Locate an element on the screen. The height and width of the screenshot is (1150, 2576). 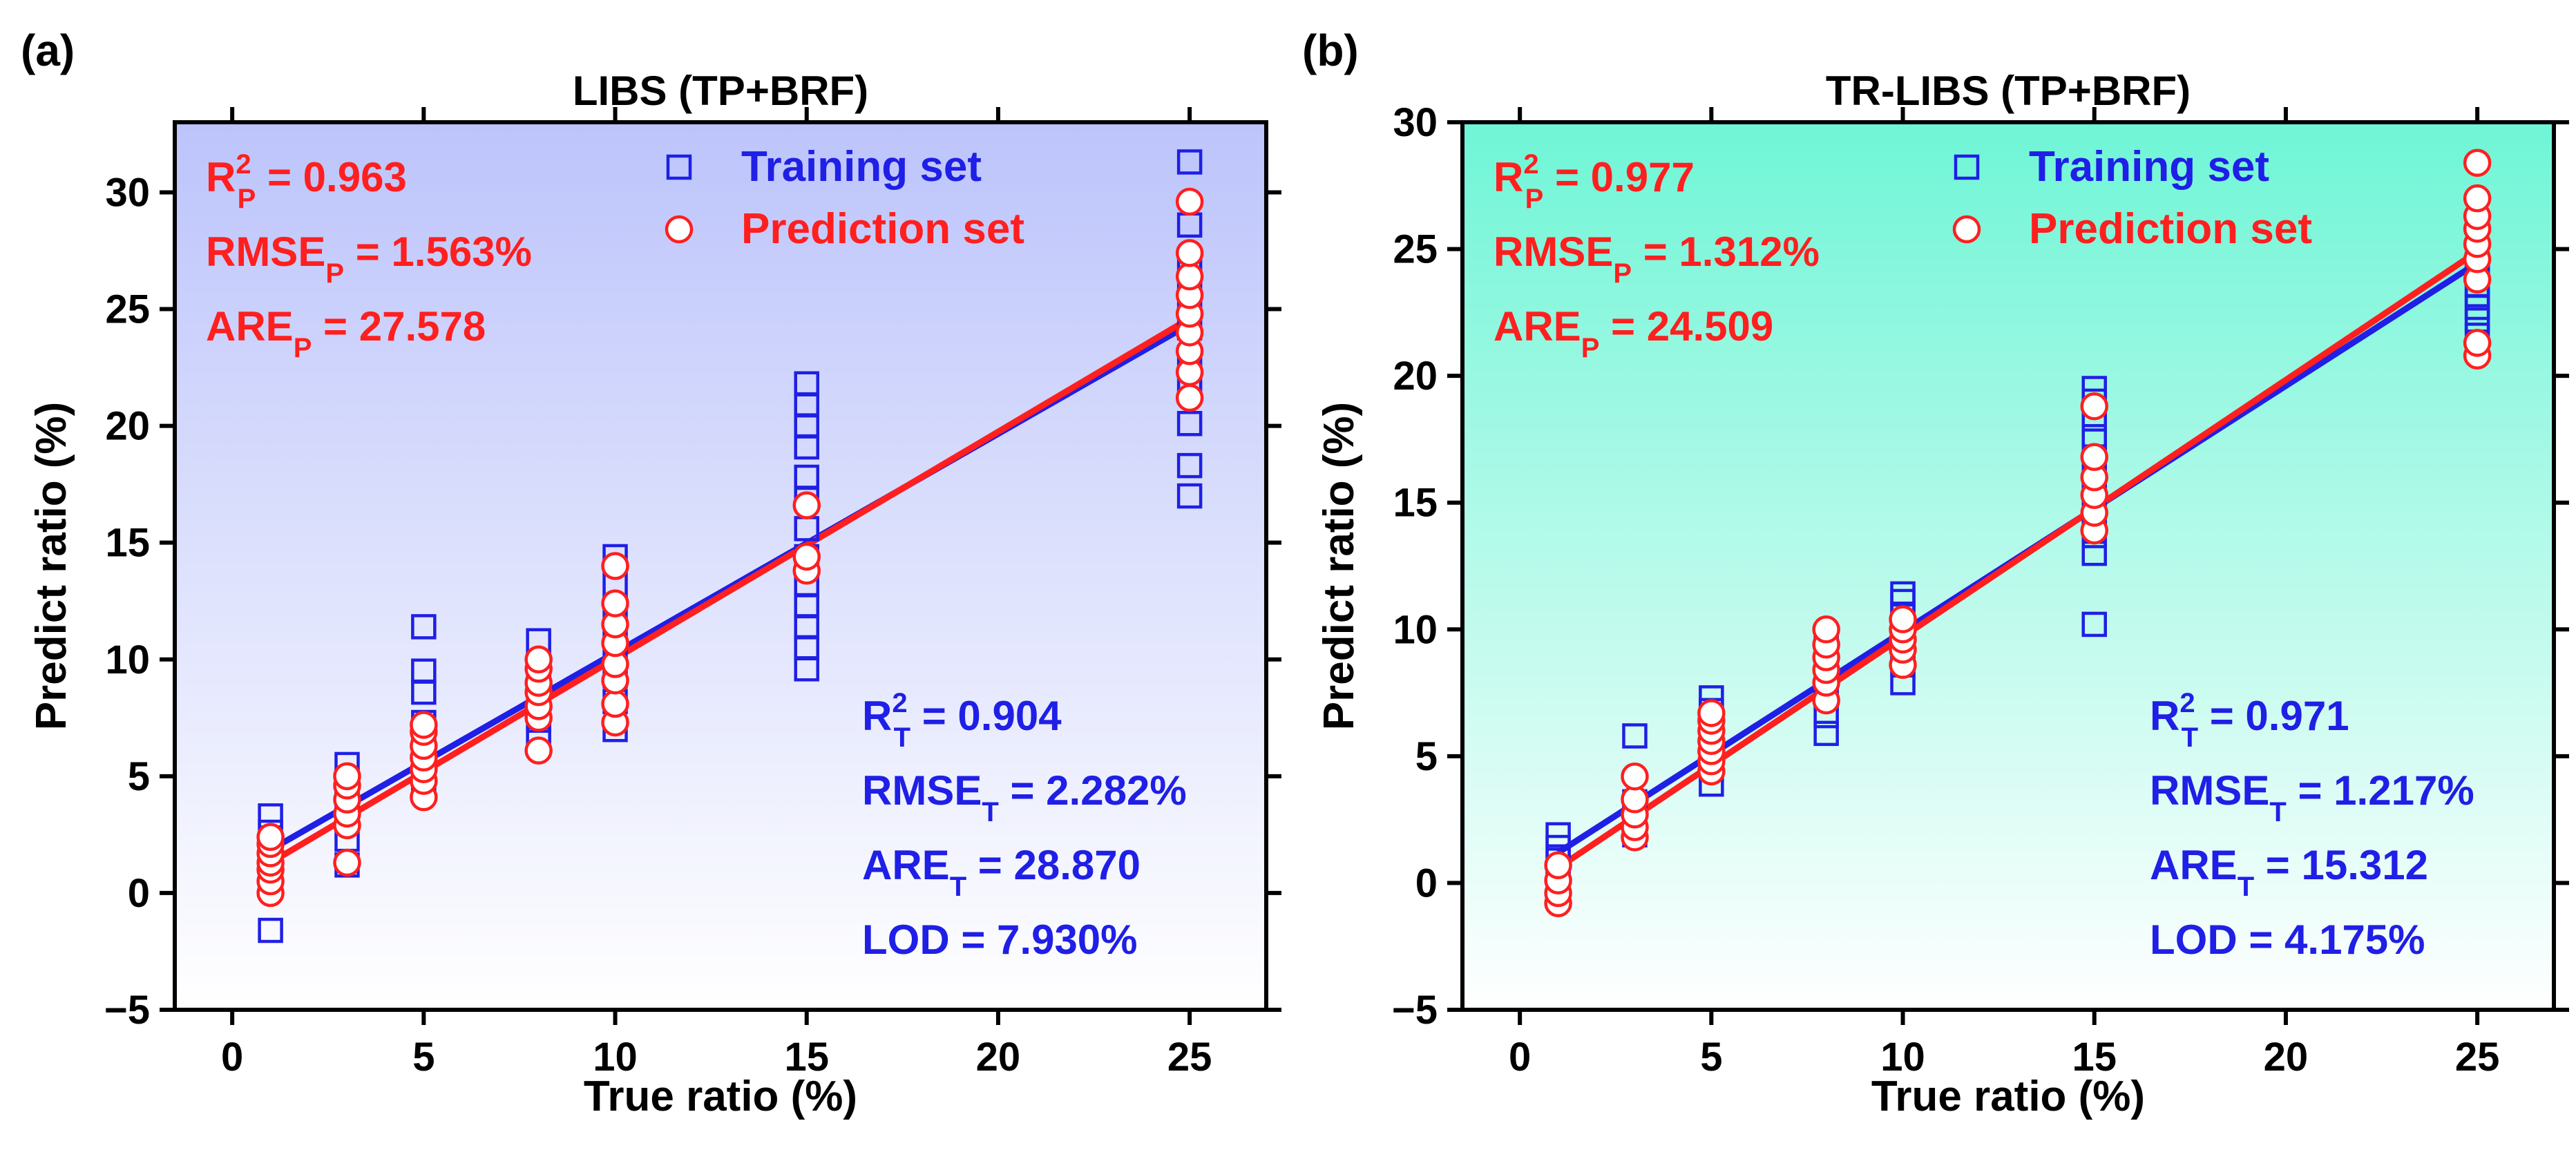
training-stat-line: ARET = 15.312 is located at coordinates (2289, 872).